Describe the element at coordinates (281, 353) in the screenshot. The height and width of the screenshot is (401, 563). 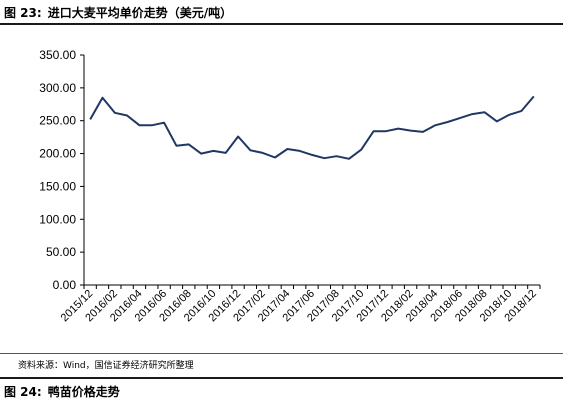
I see `source-rule` at that location.